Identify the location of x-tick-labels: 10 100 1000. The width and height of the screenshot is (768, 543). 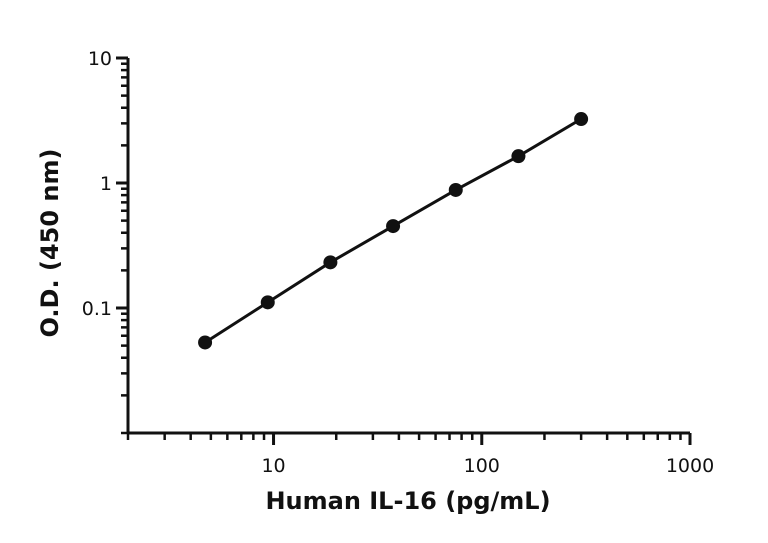
(487, 466).